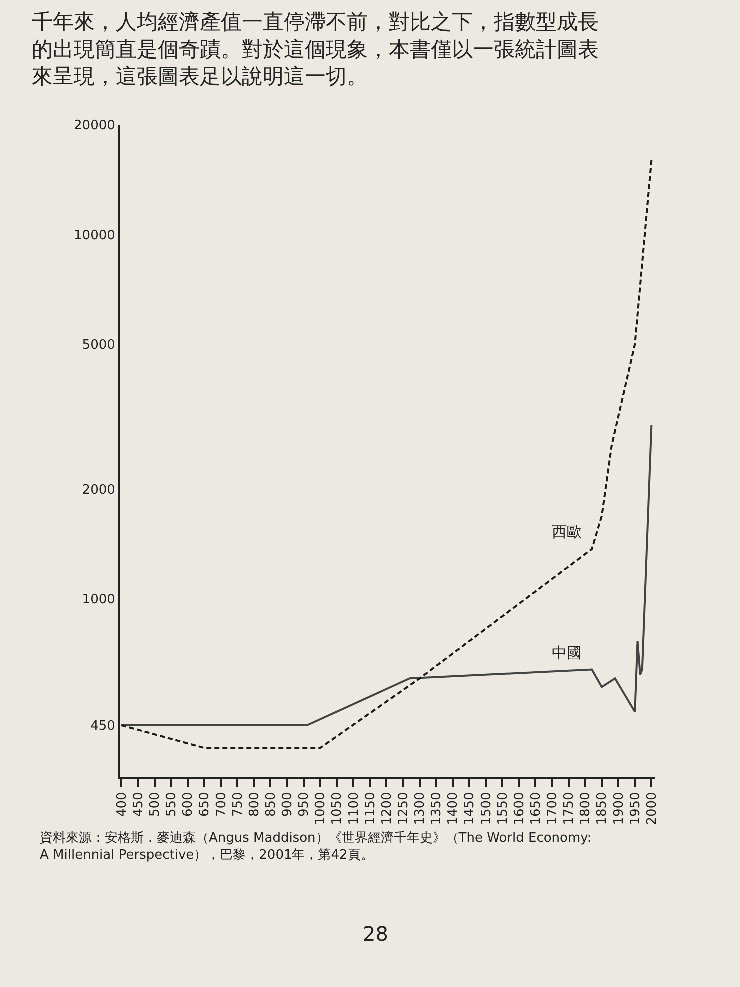 The width and height of the screenshot is (740, 987). Describe the element at coordinates (553, 809) in the screenshot. I see `x-tick-label: 1700` at that location.